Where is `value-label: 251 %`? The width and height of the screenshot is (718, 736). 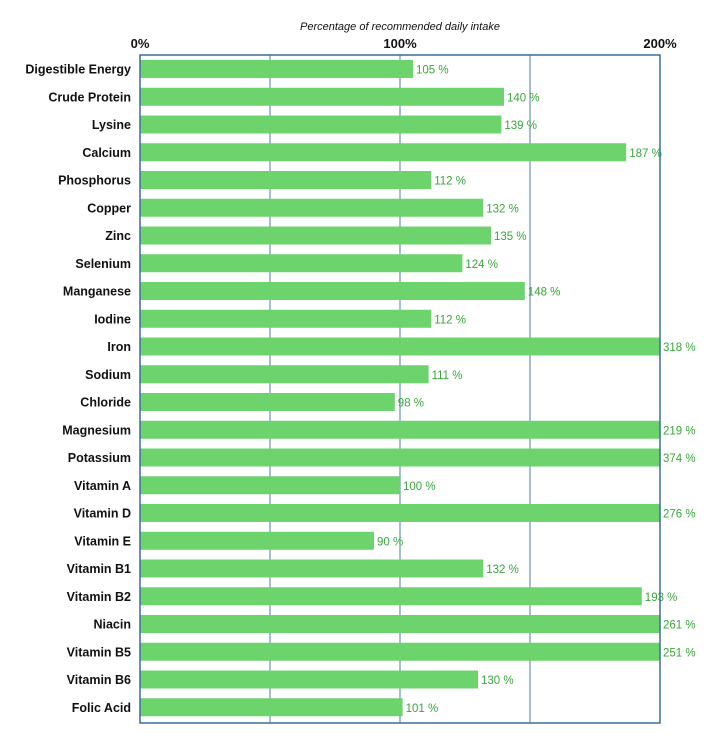 value-label: 251 % is located at coordinates (679, 653).